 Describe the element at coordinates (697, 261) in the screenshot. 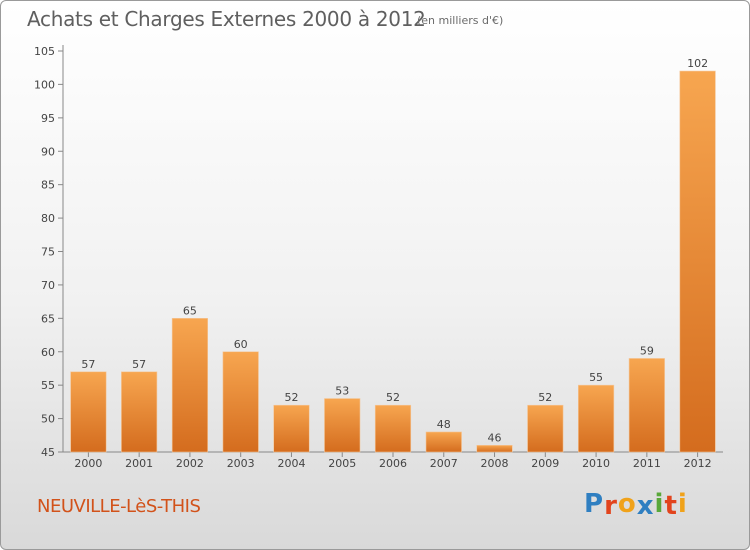

I see `bar-2012` at that location.